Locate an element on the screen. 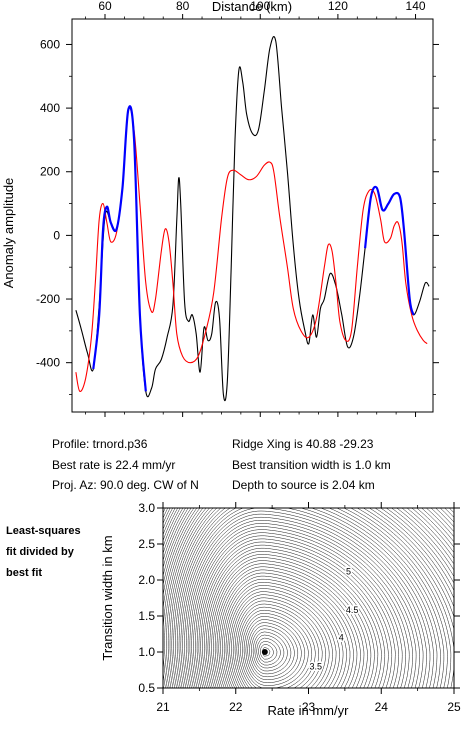  bottom-y-tick-label: 2.0 is located at coordinates (146, 580).